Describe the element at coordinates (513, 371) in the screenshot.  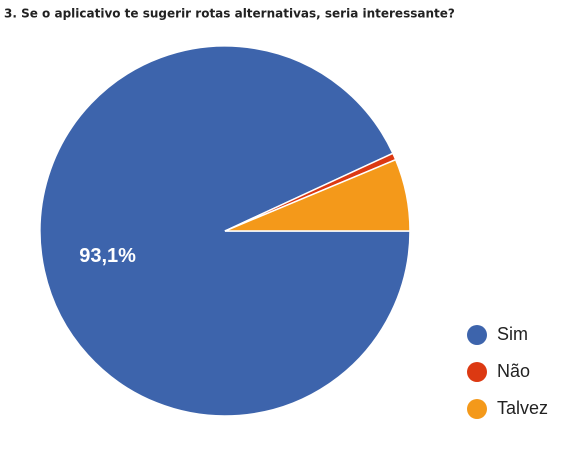
I see `legend-label: Não` at that location.